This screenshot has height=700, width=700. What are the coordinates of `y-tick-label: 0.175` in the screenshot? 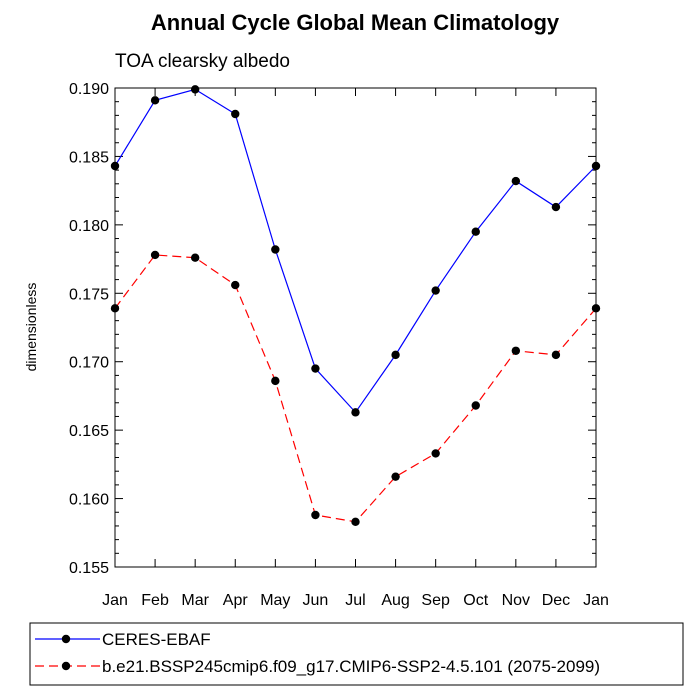 It's located at (89, 294).